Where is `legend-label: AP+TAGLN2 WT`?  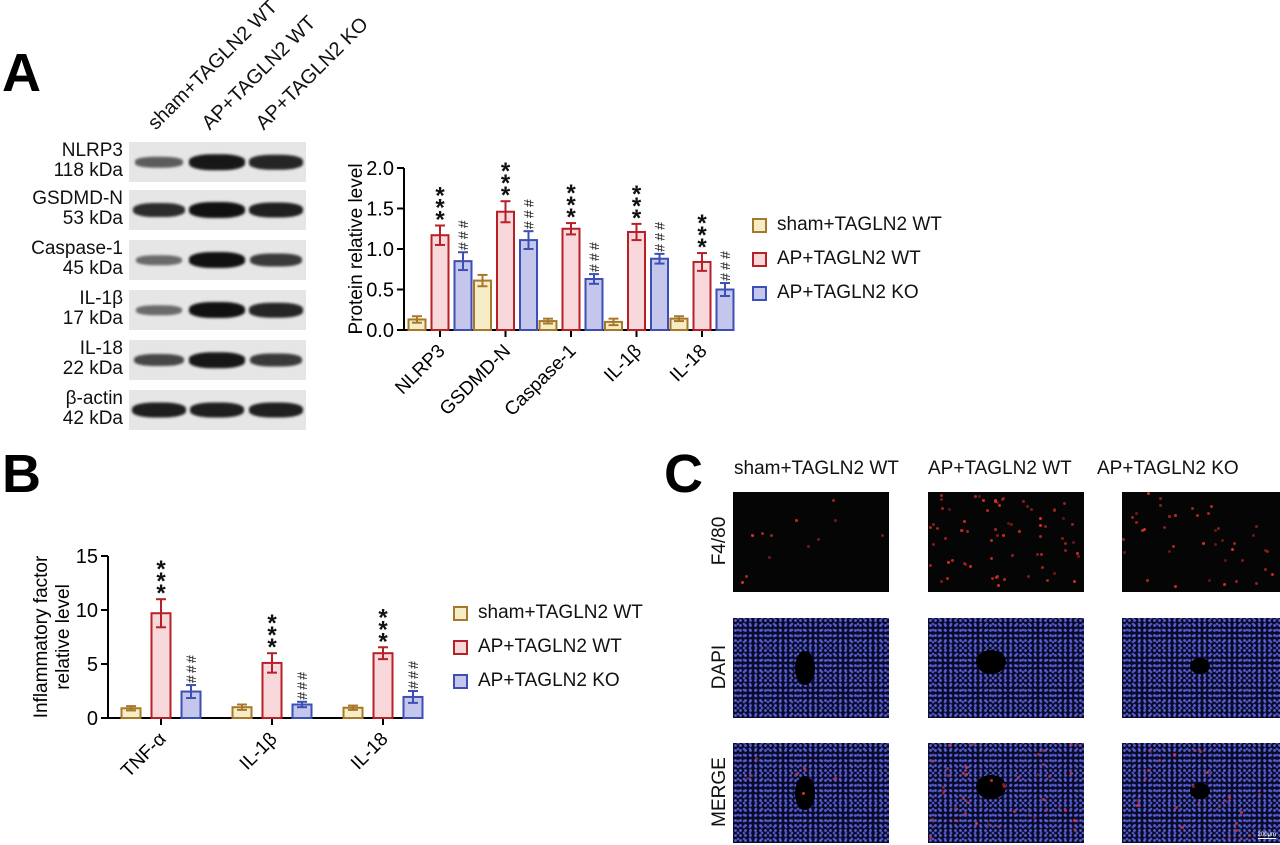 legend-label: AP+TAGLN2 WT is located at coordinates (849, 258).